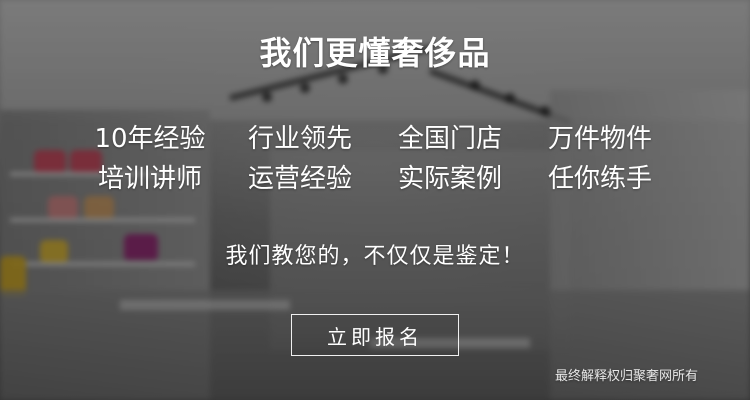  I want to click on signup-button-label: 立即报名, so click(375, 336).